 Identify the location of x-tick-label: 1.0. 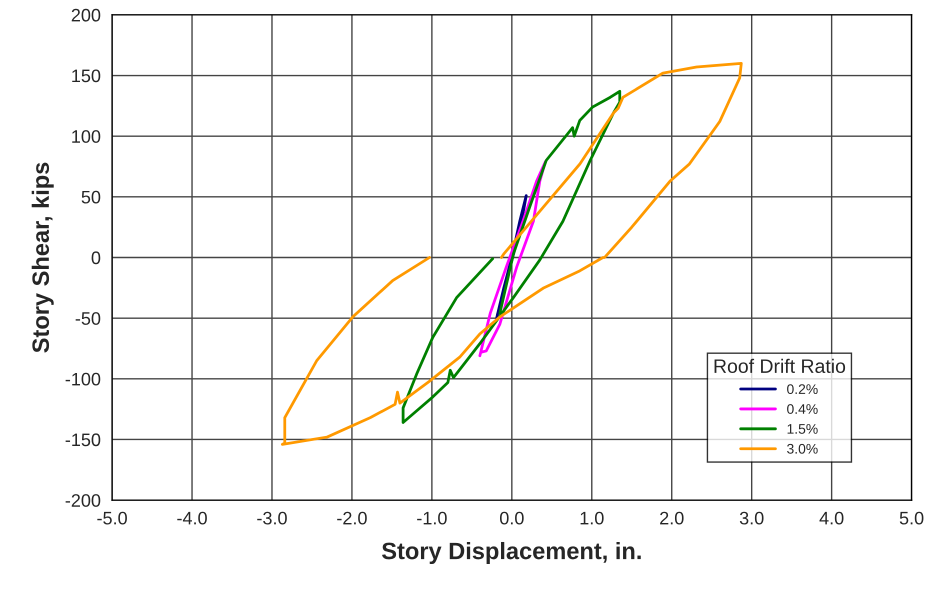
(592, 518).